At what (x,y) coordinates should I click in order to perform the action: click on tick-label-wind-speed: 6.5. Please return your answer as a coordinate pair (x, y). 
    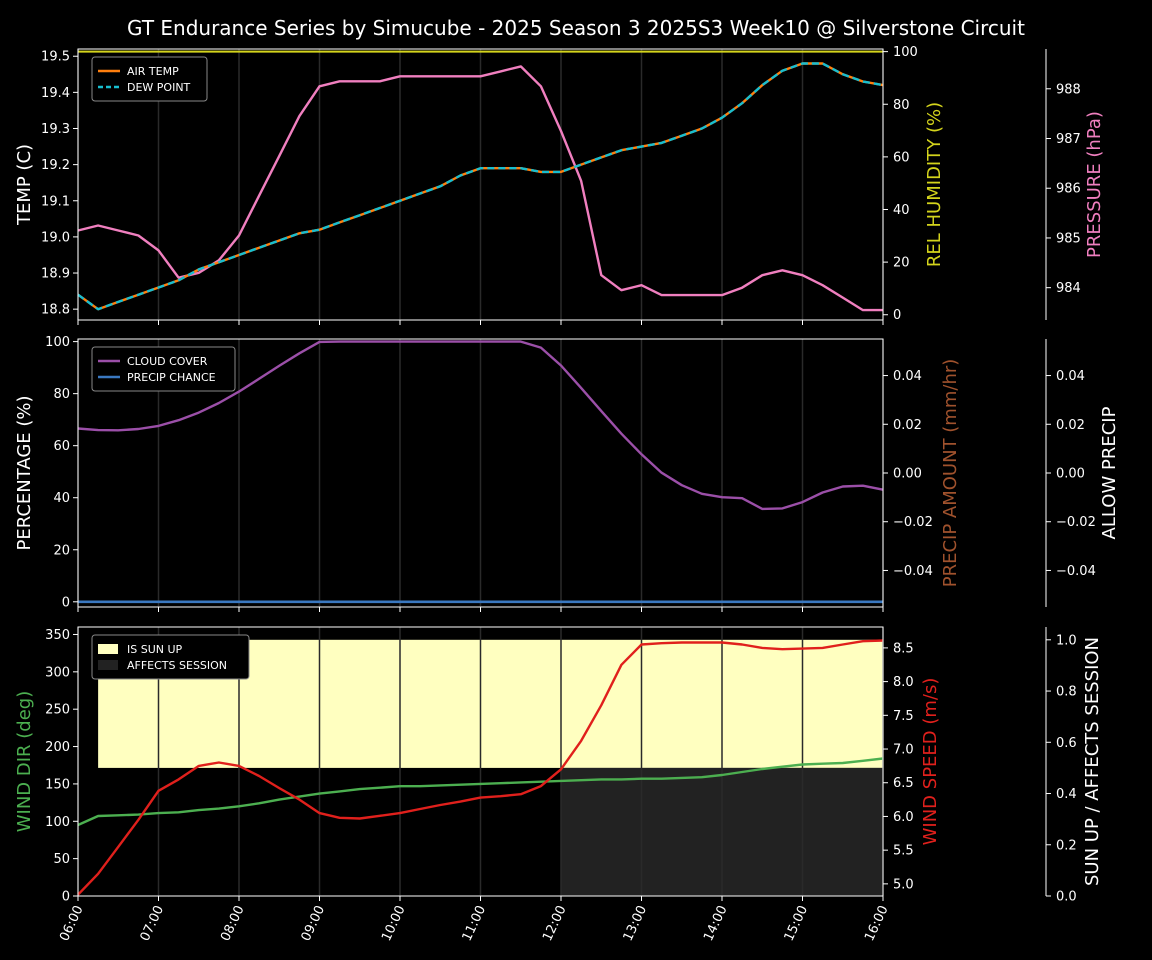
    Looking at the image, I should click on (903, 783).